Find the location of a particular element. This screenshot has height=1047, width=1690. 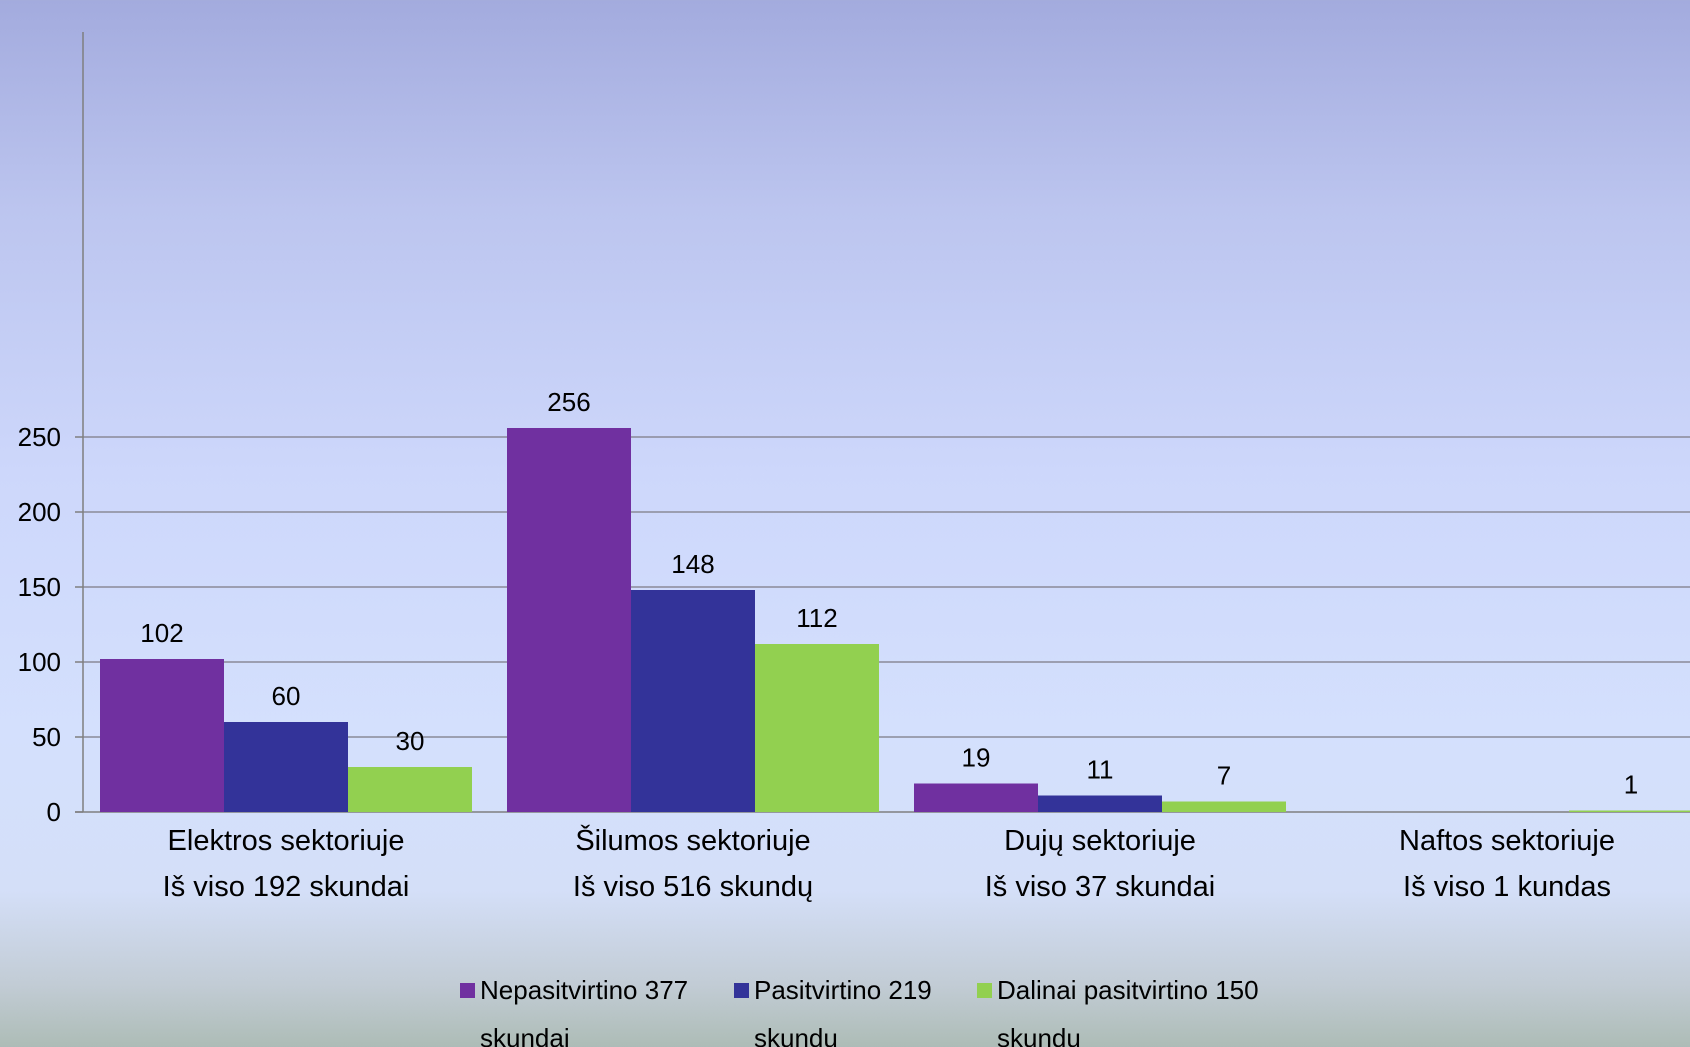

legend-item-dalinai-pasitvirtino: Dalinai pasitvirtino 150 skundų is located at coordinates (1137, 1006).